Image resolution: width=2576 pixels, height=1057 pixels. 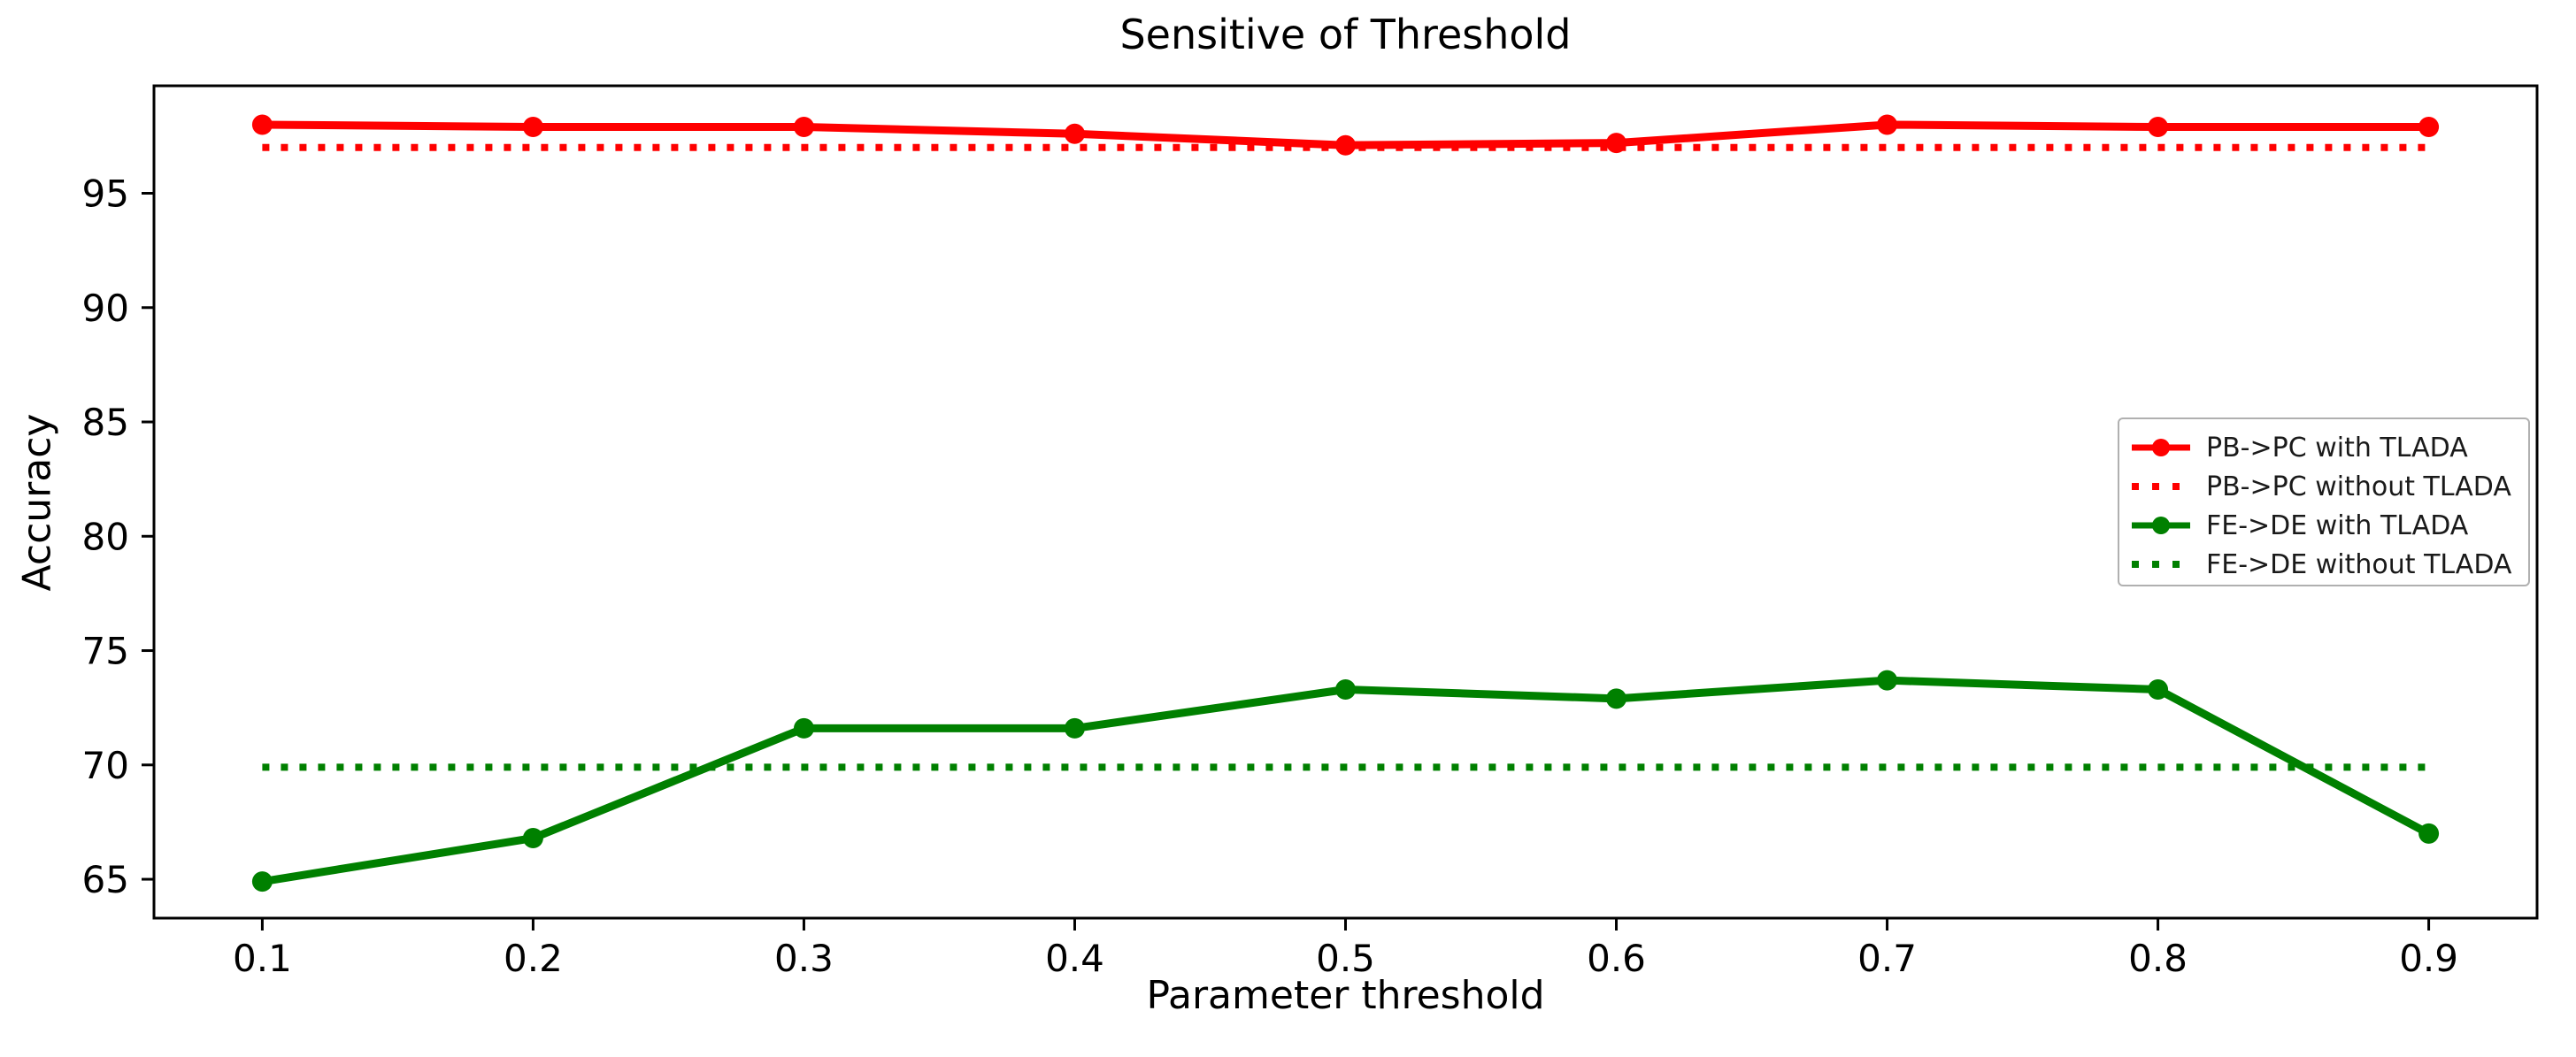 What do you see at coordinates (1345, 959) in the screenshot?
I see `x-tick-label: 0.5` at bounding box center [1345, 959].